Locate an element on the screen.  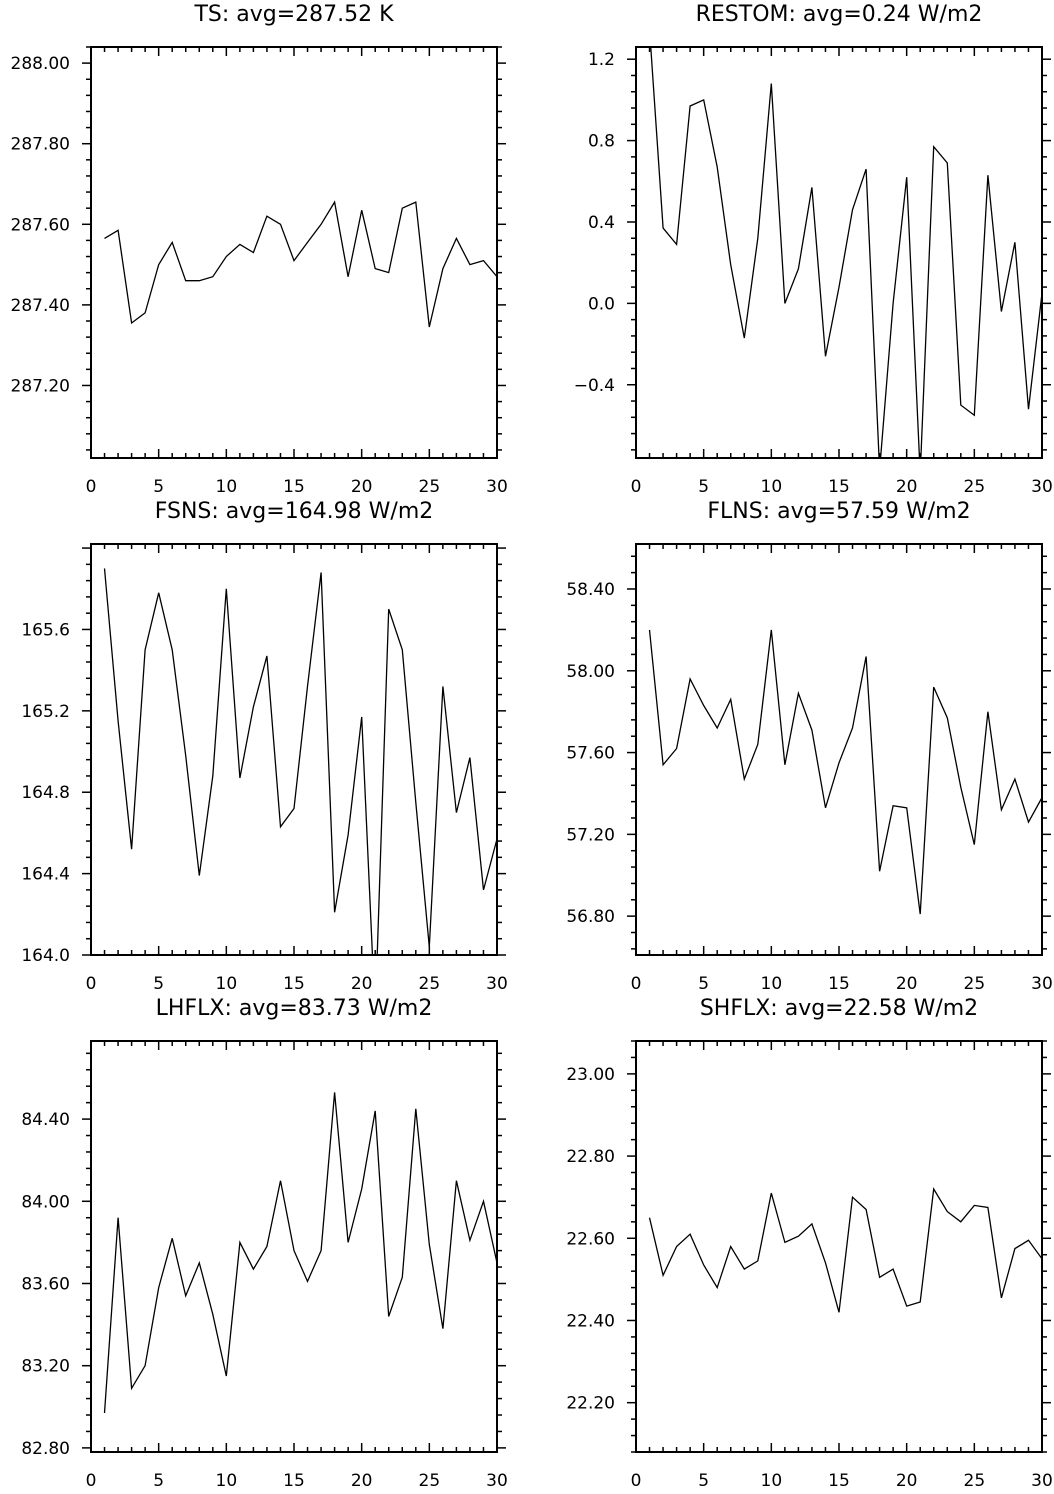
panel-title: RESTOM: avg=0.24 W/m2 is located at coordinates (839, 14).